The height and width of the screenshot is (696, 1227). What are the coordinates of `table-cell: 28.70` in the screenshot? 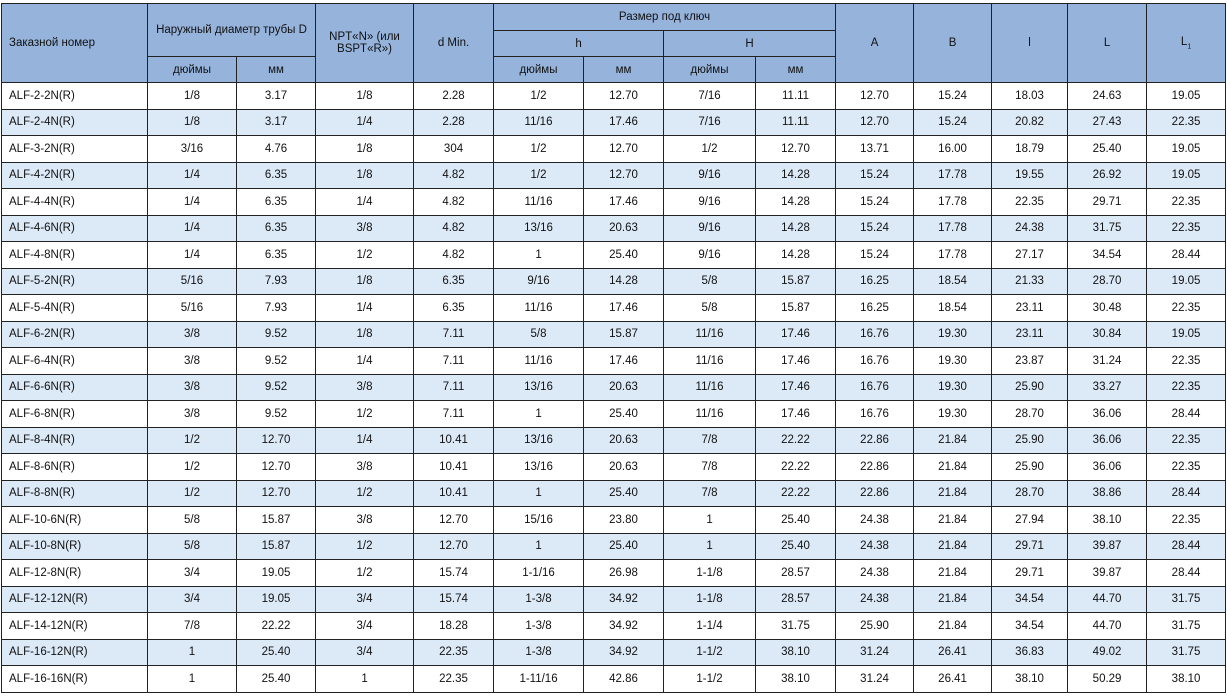 It's located at (1030, 414).